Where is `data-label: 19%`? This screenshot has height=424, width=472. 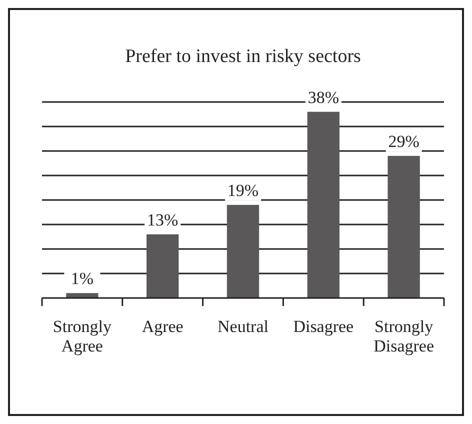
data-label: 19% is located at coordinates (243, 190).